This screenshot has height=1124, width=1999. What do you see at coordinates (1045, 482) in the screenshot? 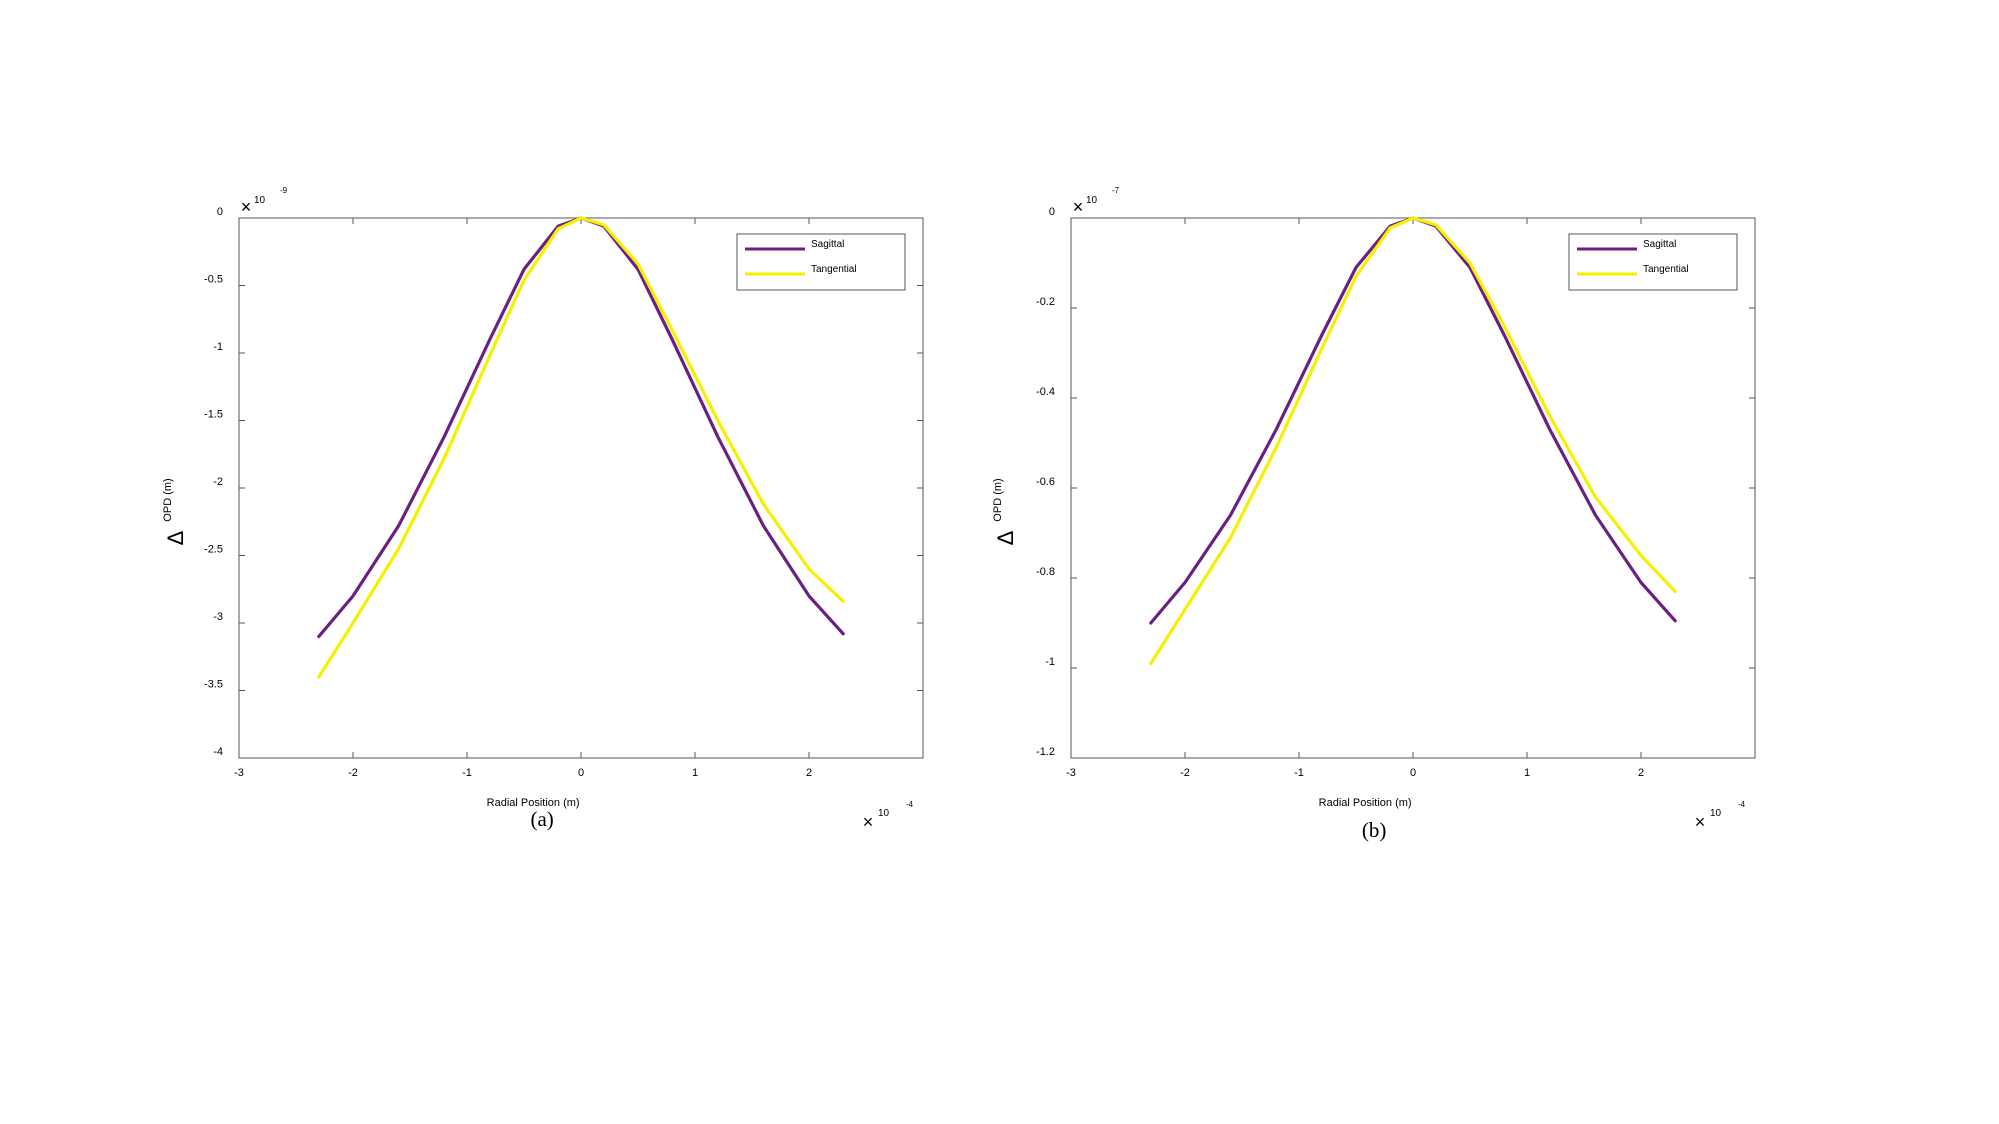
I see `y-tick-label: -0.6` at bounding box center [1045, 482].